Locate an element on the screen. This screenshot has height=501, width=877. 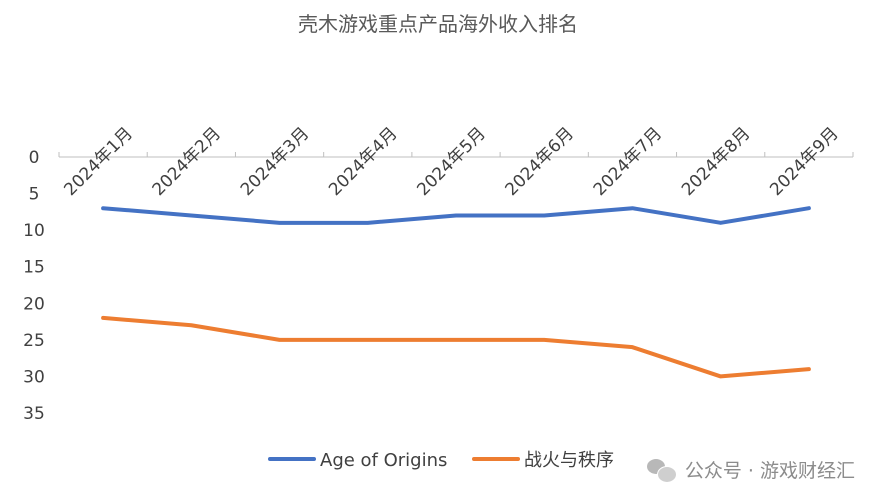
legend: Age of Origins 战火与秩序 is located at coordinates (441, 460).